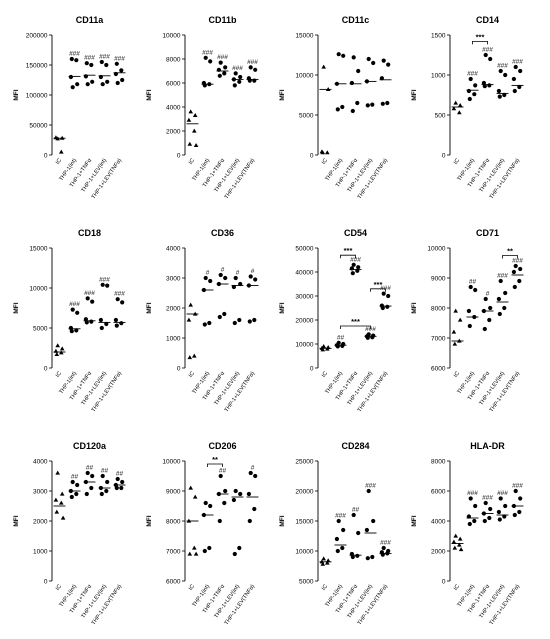  Describe the element at coordinates (355, 233) in the screenshot. I see `chart-title: CD54` at that location.